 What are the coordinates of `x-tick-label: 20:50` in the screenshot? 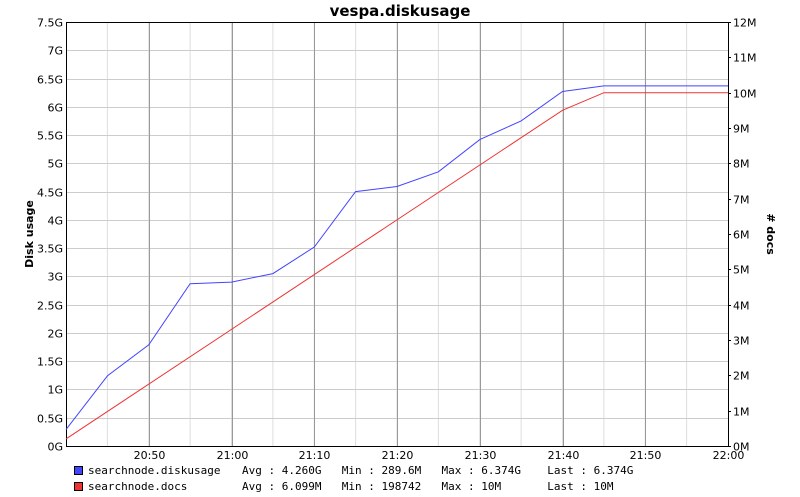 It's located at (150, 455).